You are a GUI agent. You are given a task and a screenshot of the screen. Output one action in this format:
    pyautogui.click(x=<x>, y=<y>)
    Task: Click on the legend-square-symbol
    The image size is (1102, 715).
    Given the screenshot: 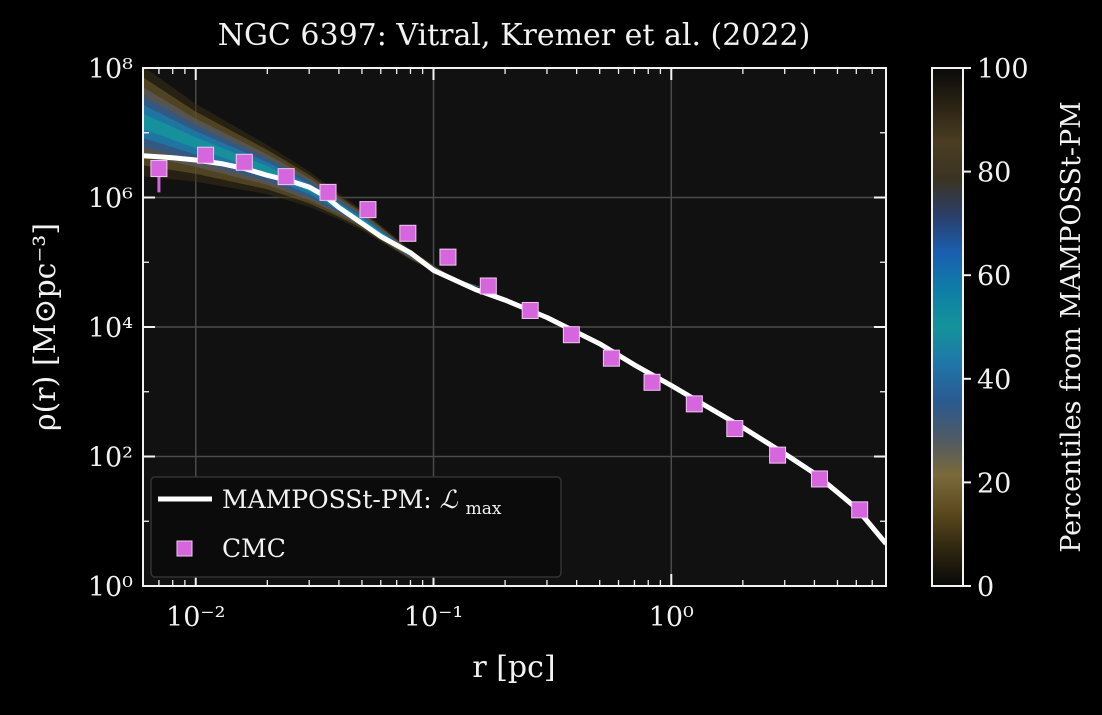 What is the action you would take?
    pyautogui.click(x=184, y=548)
    